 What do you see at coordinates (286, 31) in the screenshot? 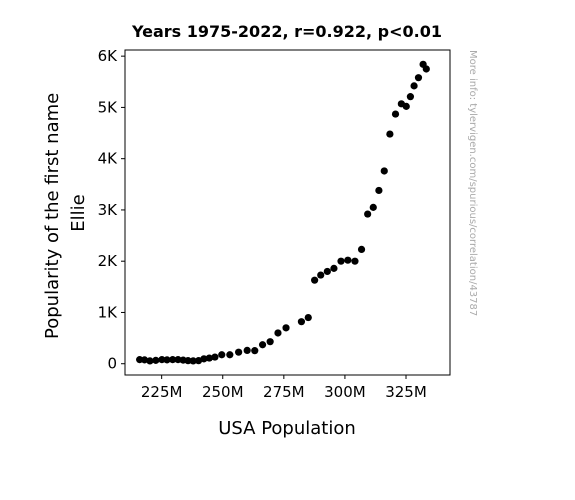
I see `chart-title: Years 1975-2022, r=0.922, p<0.01` at bounding box center [286, 31].